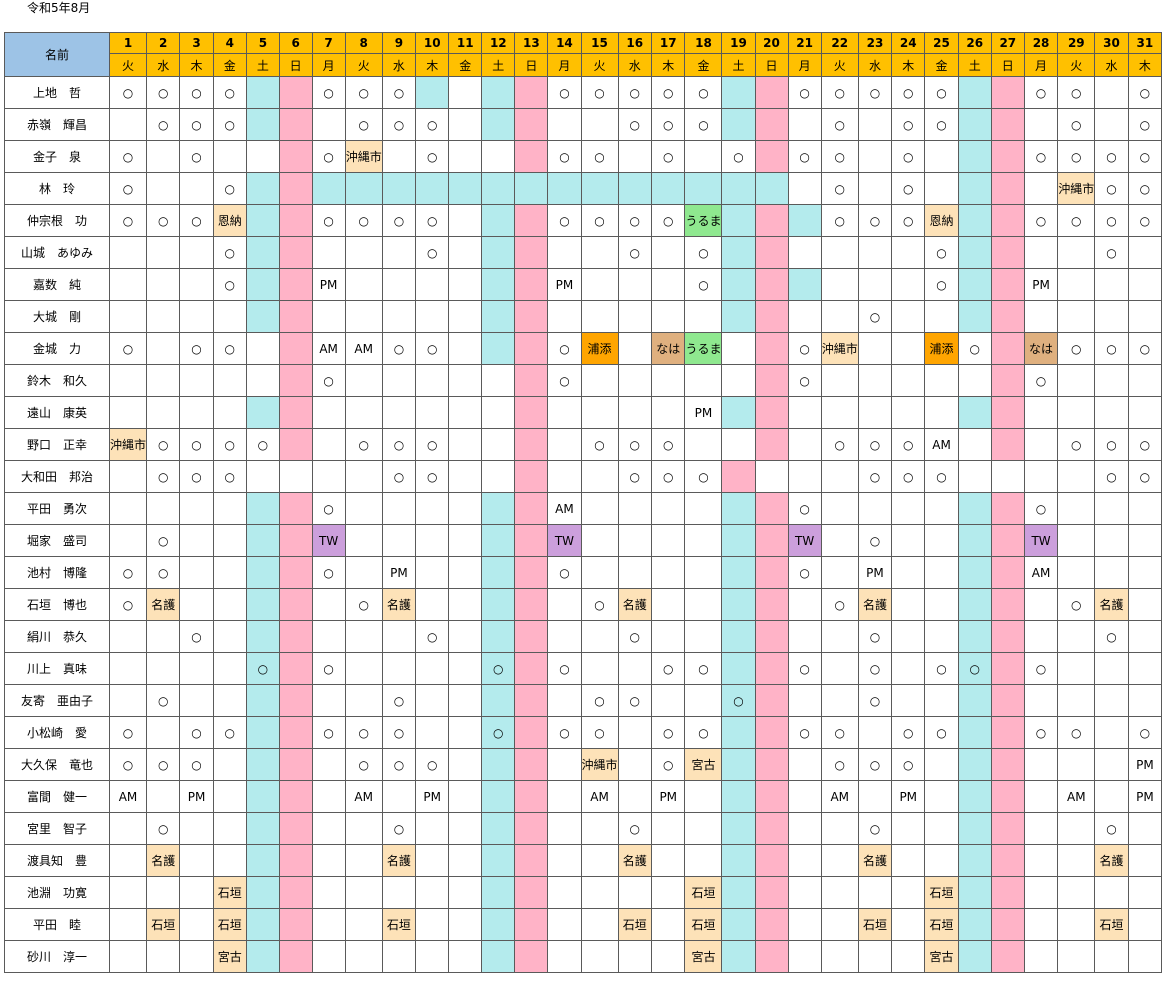 Image resolution: width=1162 pixels, height=984 pixels. I want to click on schedule-cell-day-15: AM, so click(599, 796).